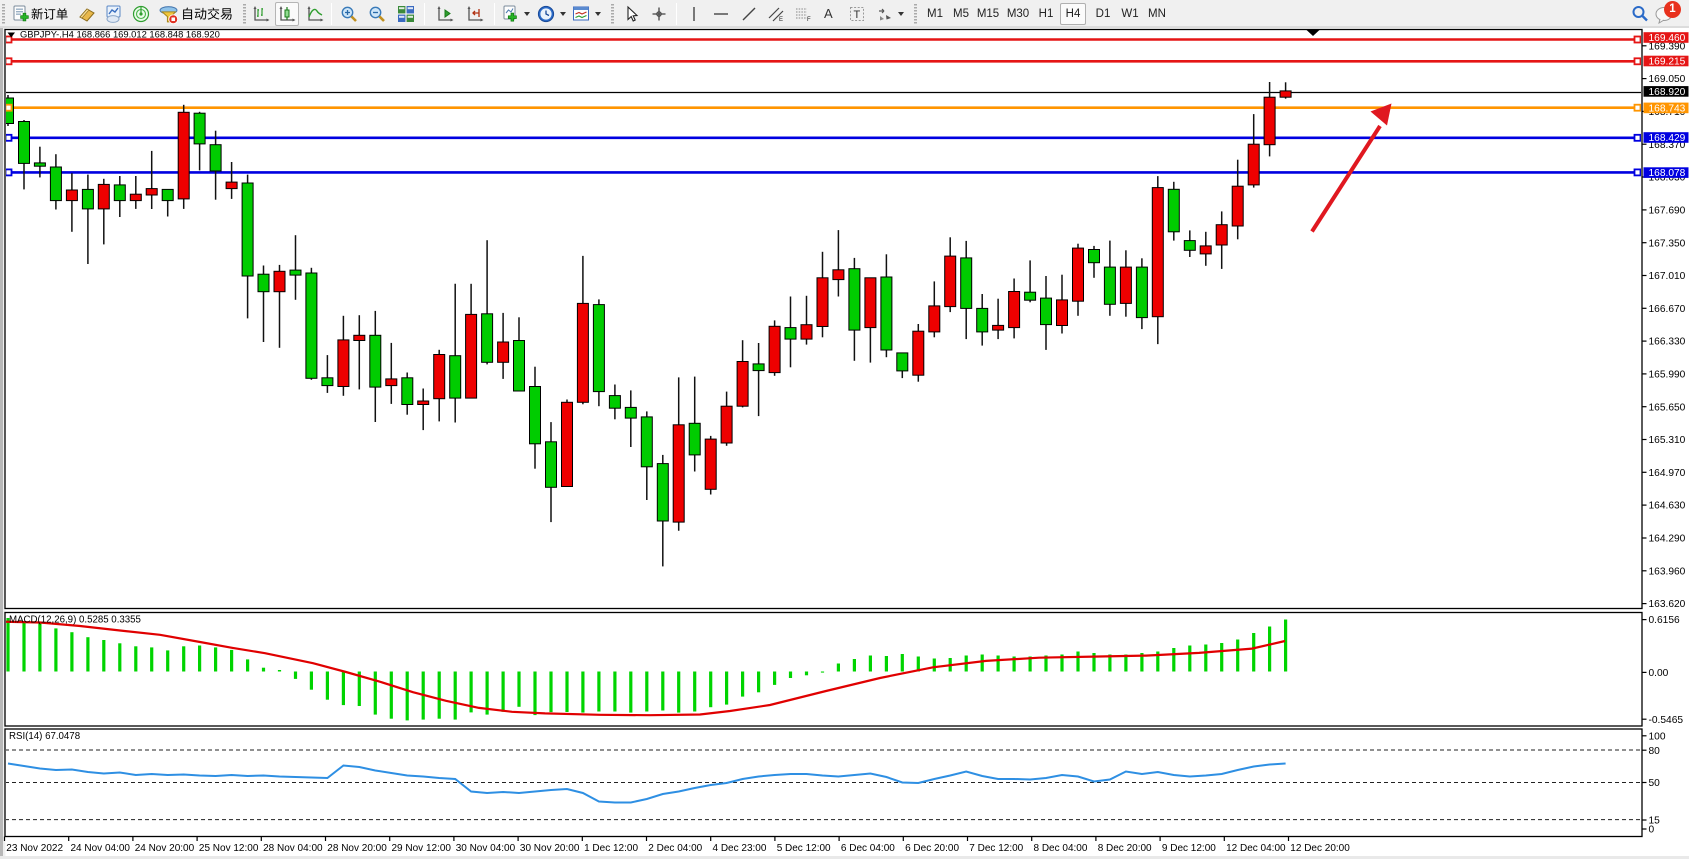 This screenshot has height=859, width=1689. Describe the element at coordinates (1655, 821) in the screenshot. I see `svg-text: 15` at that location.